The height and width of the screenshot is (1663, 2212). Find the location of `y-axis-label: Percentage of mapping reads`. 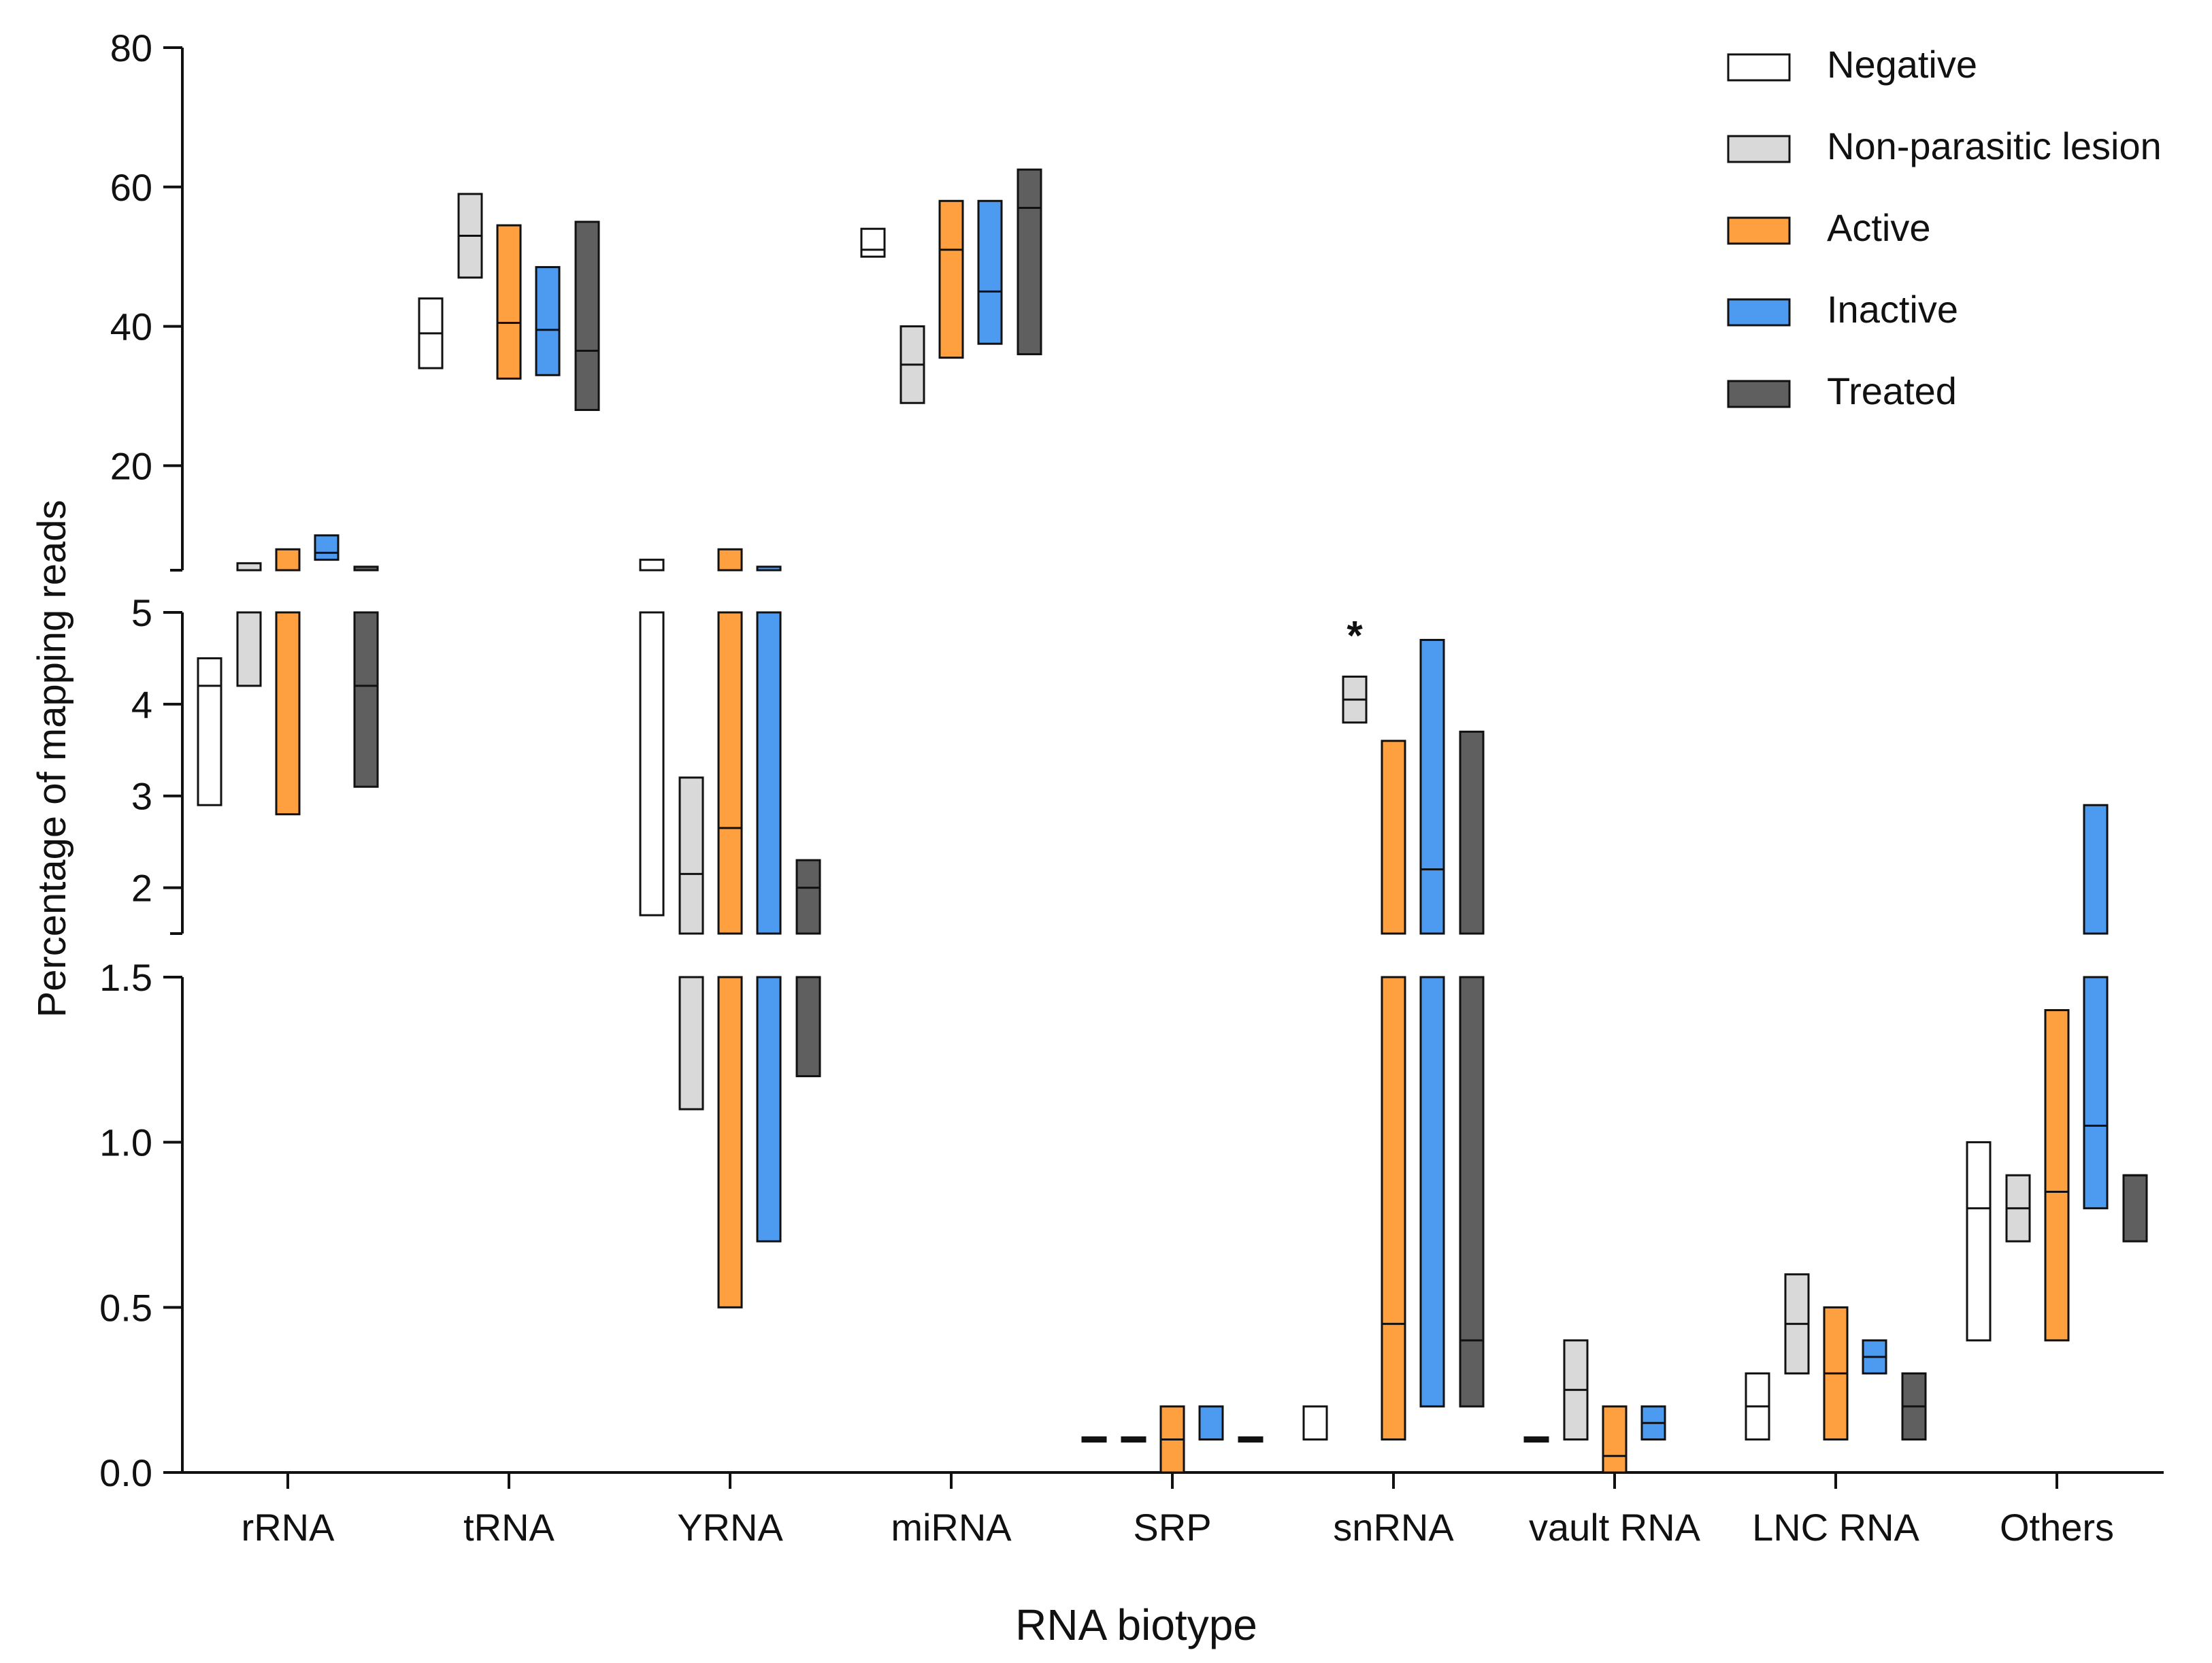

y-axis-label: Percentage of mapping reads is located at coordinates (52, 759).